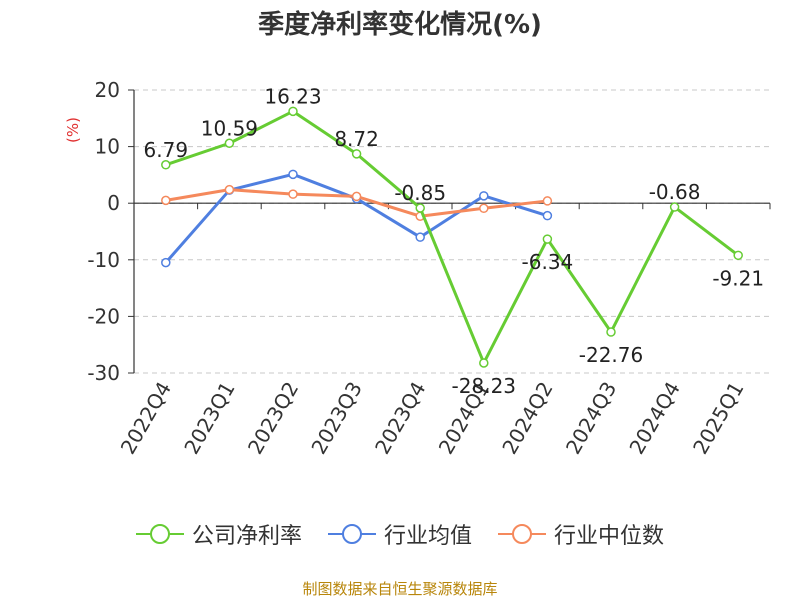 Image resolution: width=800 pixels, height=600 pixels. What do you see at coordinates (738, 278) in the screenshot?
I see `data-label: -9.21` at bounding box center [738, 278].